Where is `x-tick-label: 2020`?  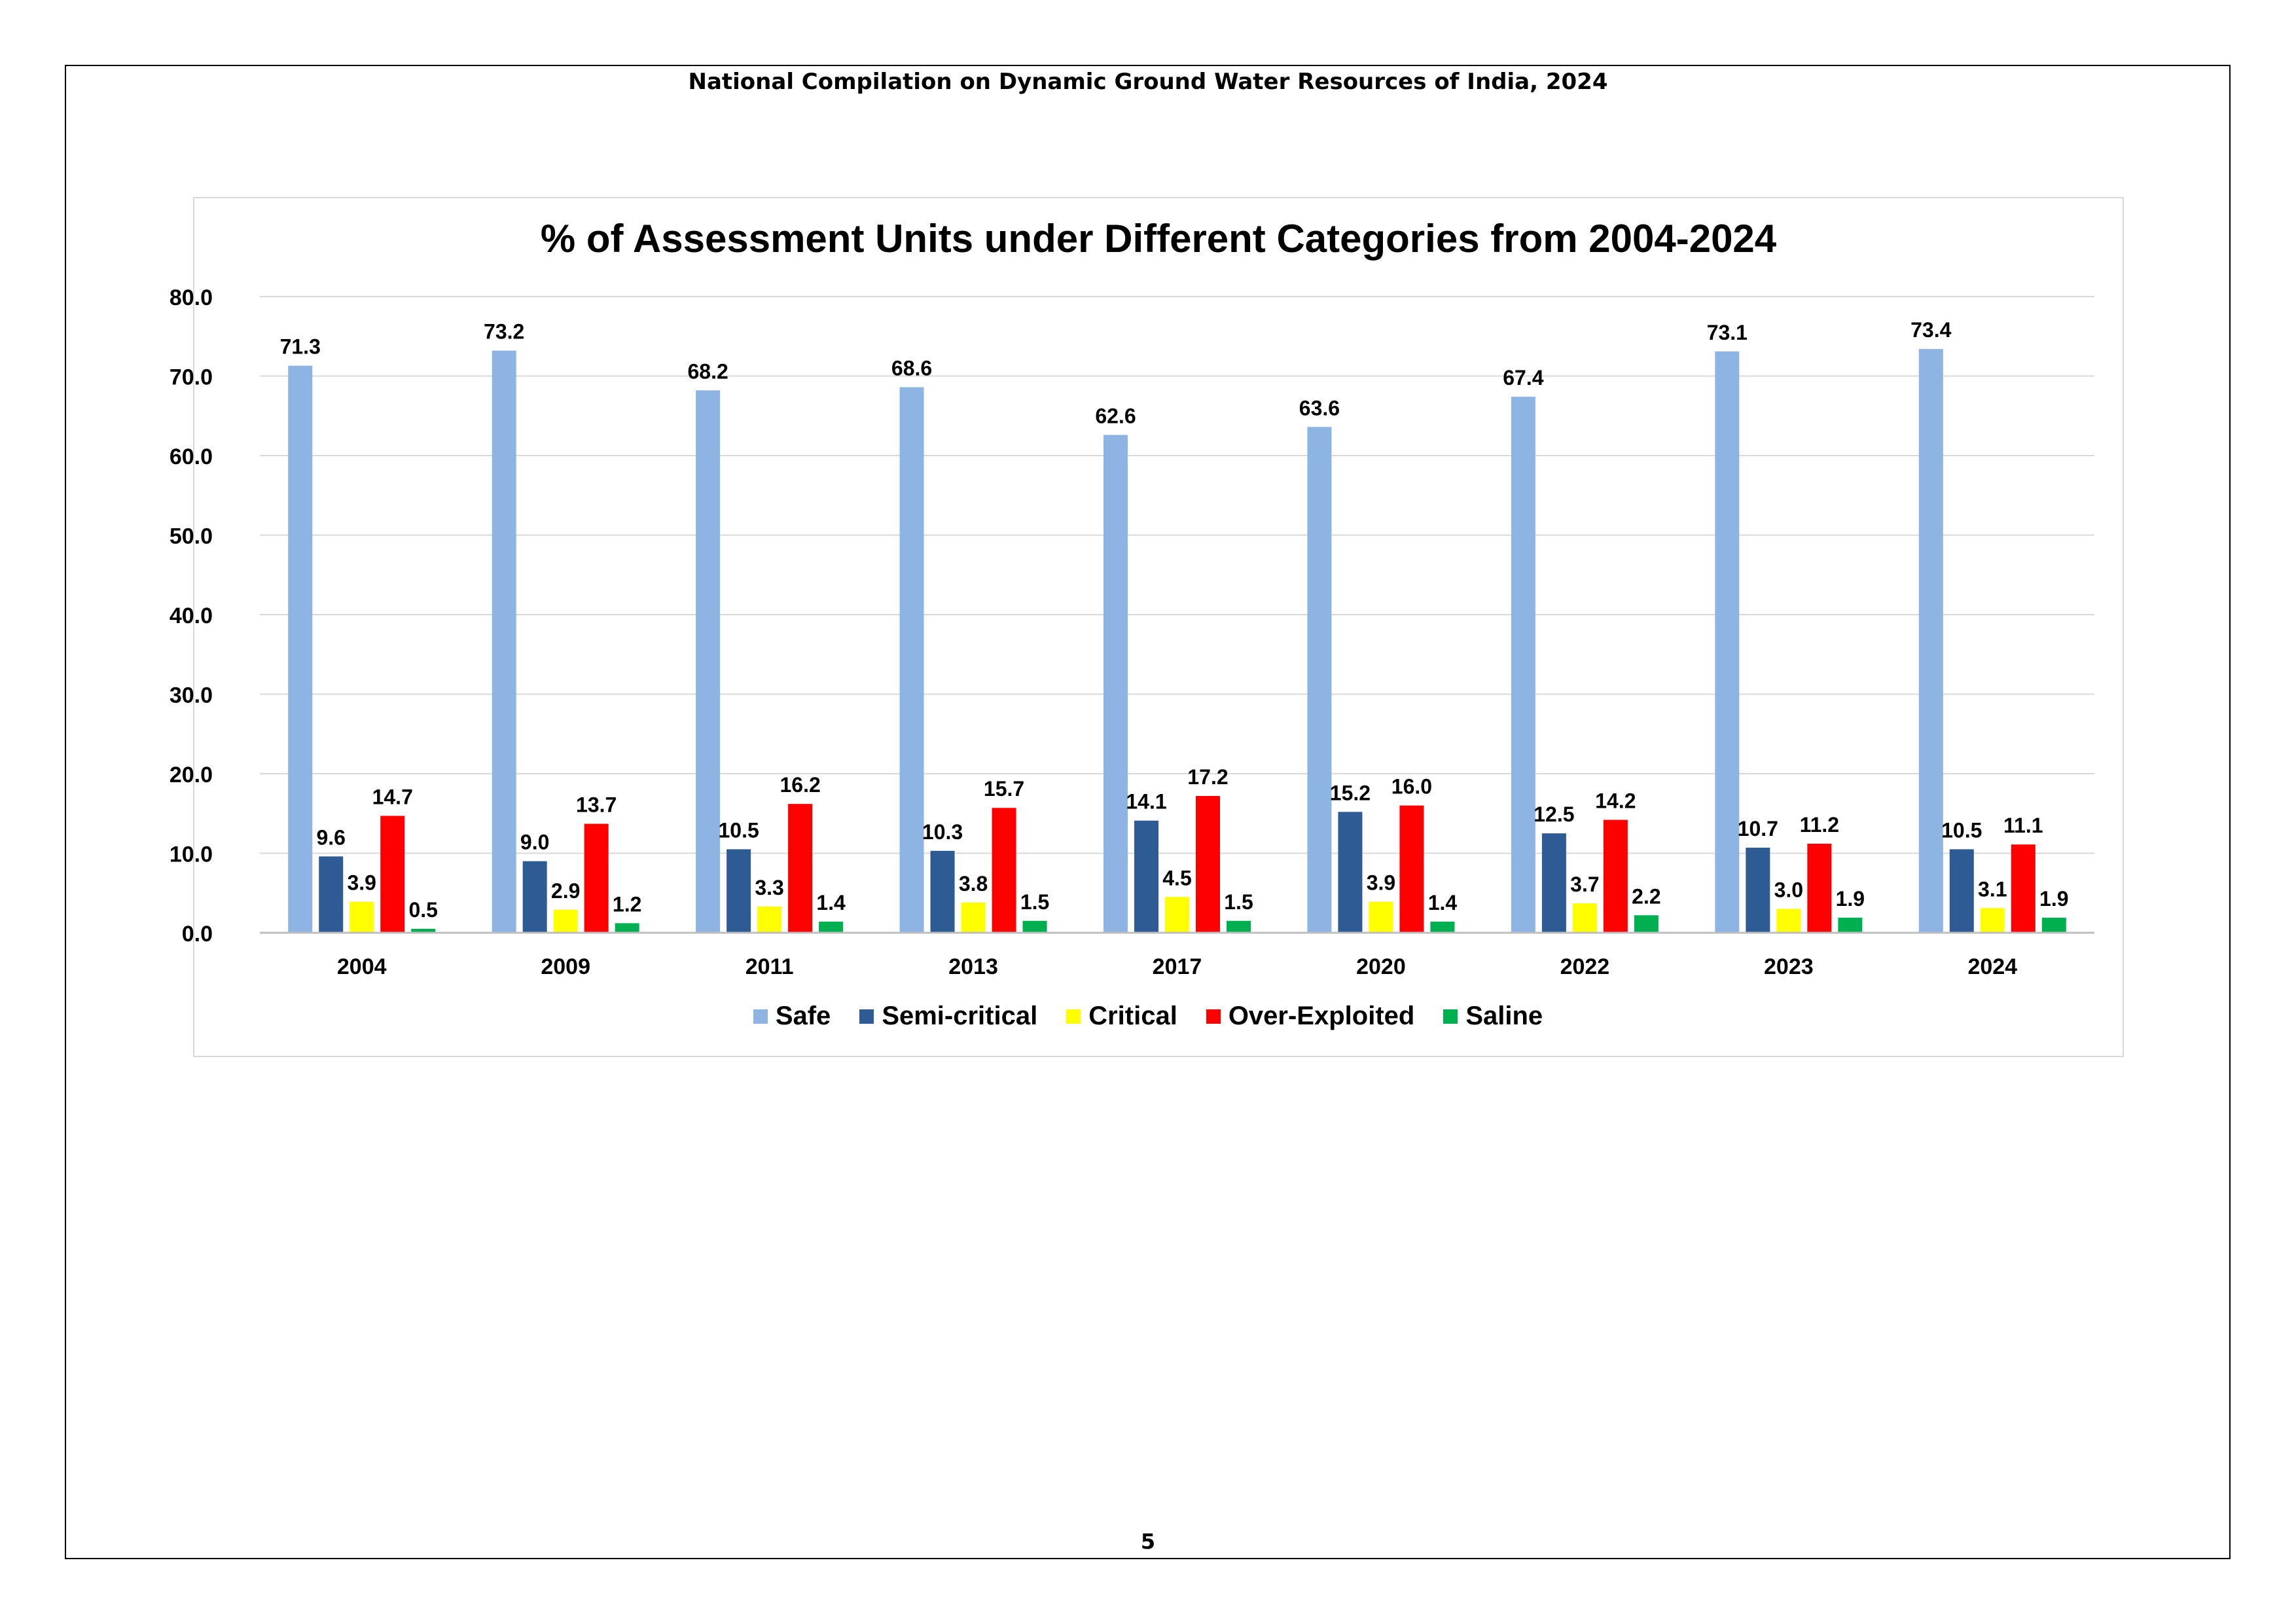
x-tick-label: 2020 is located at coordinates (1381, 966).